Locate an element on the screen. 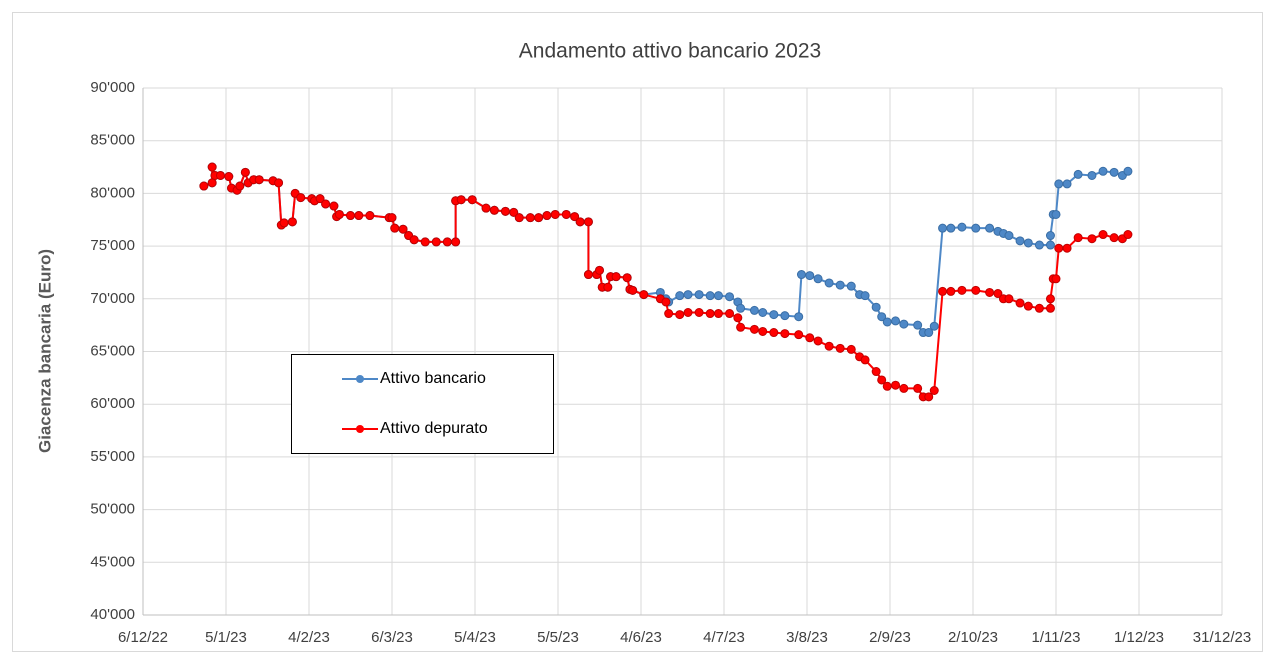 The image size is (1264, 652). y-tick-label: 85'000 is located at coordinates (112, 140).